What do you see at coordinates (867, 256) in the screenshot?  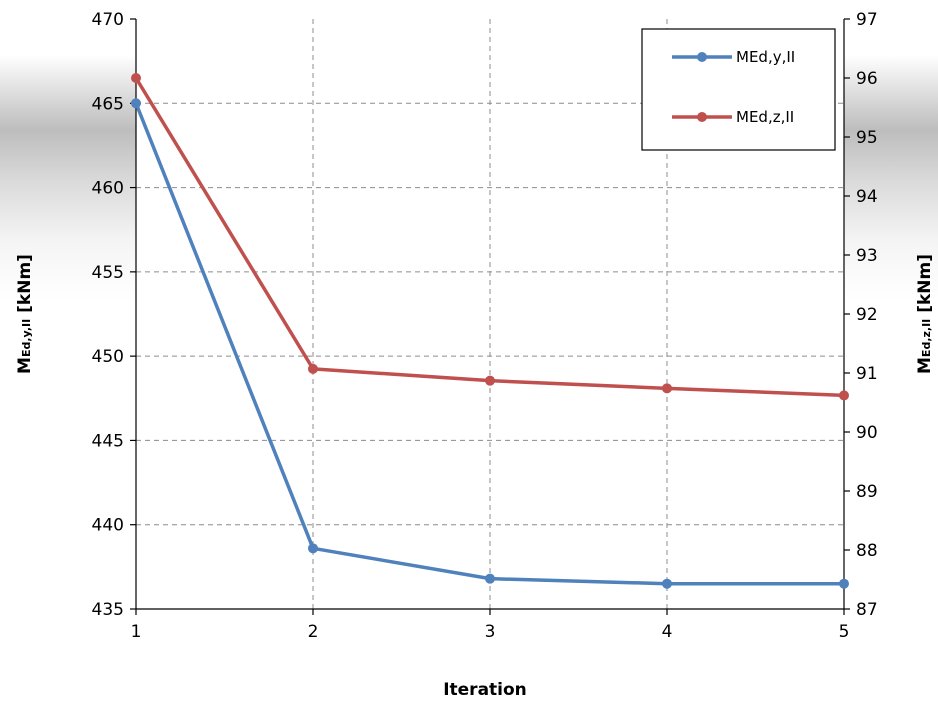 I see `y-right-tick-label: 93` at bounding box center [867, 256].